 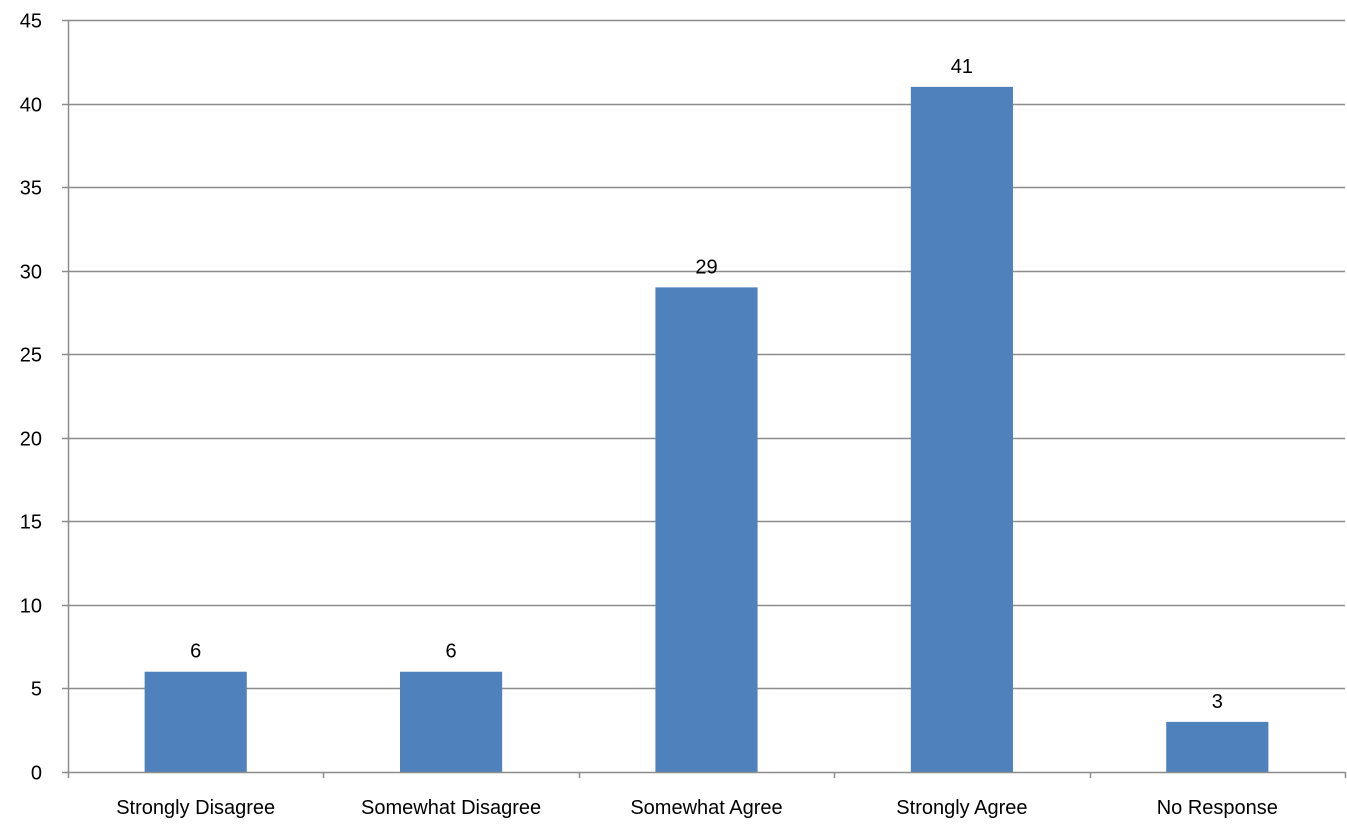 I want to click on x-category-label: Strongly Disagree, so click(x=195, y=808).